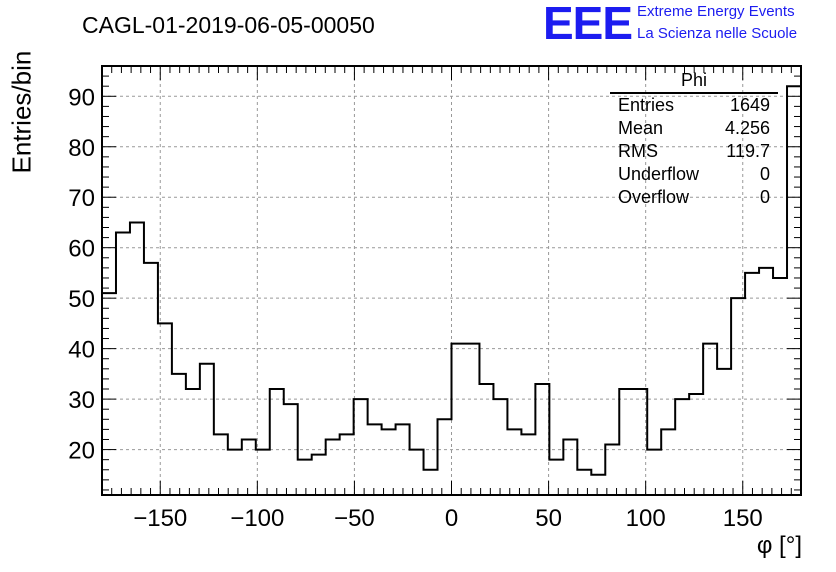 This screenshot has height=572, width=836. Describe the element at coordinates (81, 350) in the screenshot. I see `y-tick-label: 40` at that location.